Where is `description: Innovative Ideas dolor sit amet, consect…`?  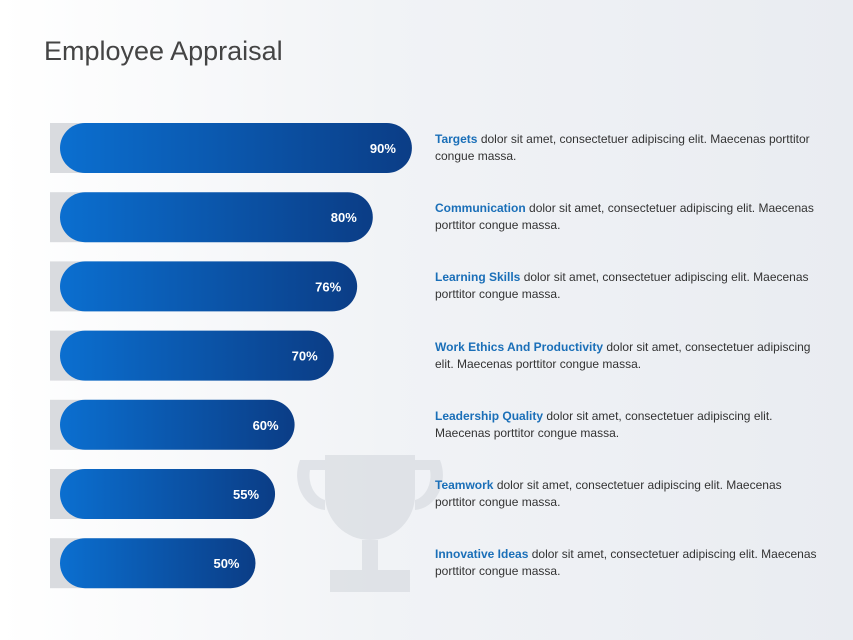
description: Innovative Ideas dolor sit amet, consect… is located at coordinates (627, 563).